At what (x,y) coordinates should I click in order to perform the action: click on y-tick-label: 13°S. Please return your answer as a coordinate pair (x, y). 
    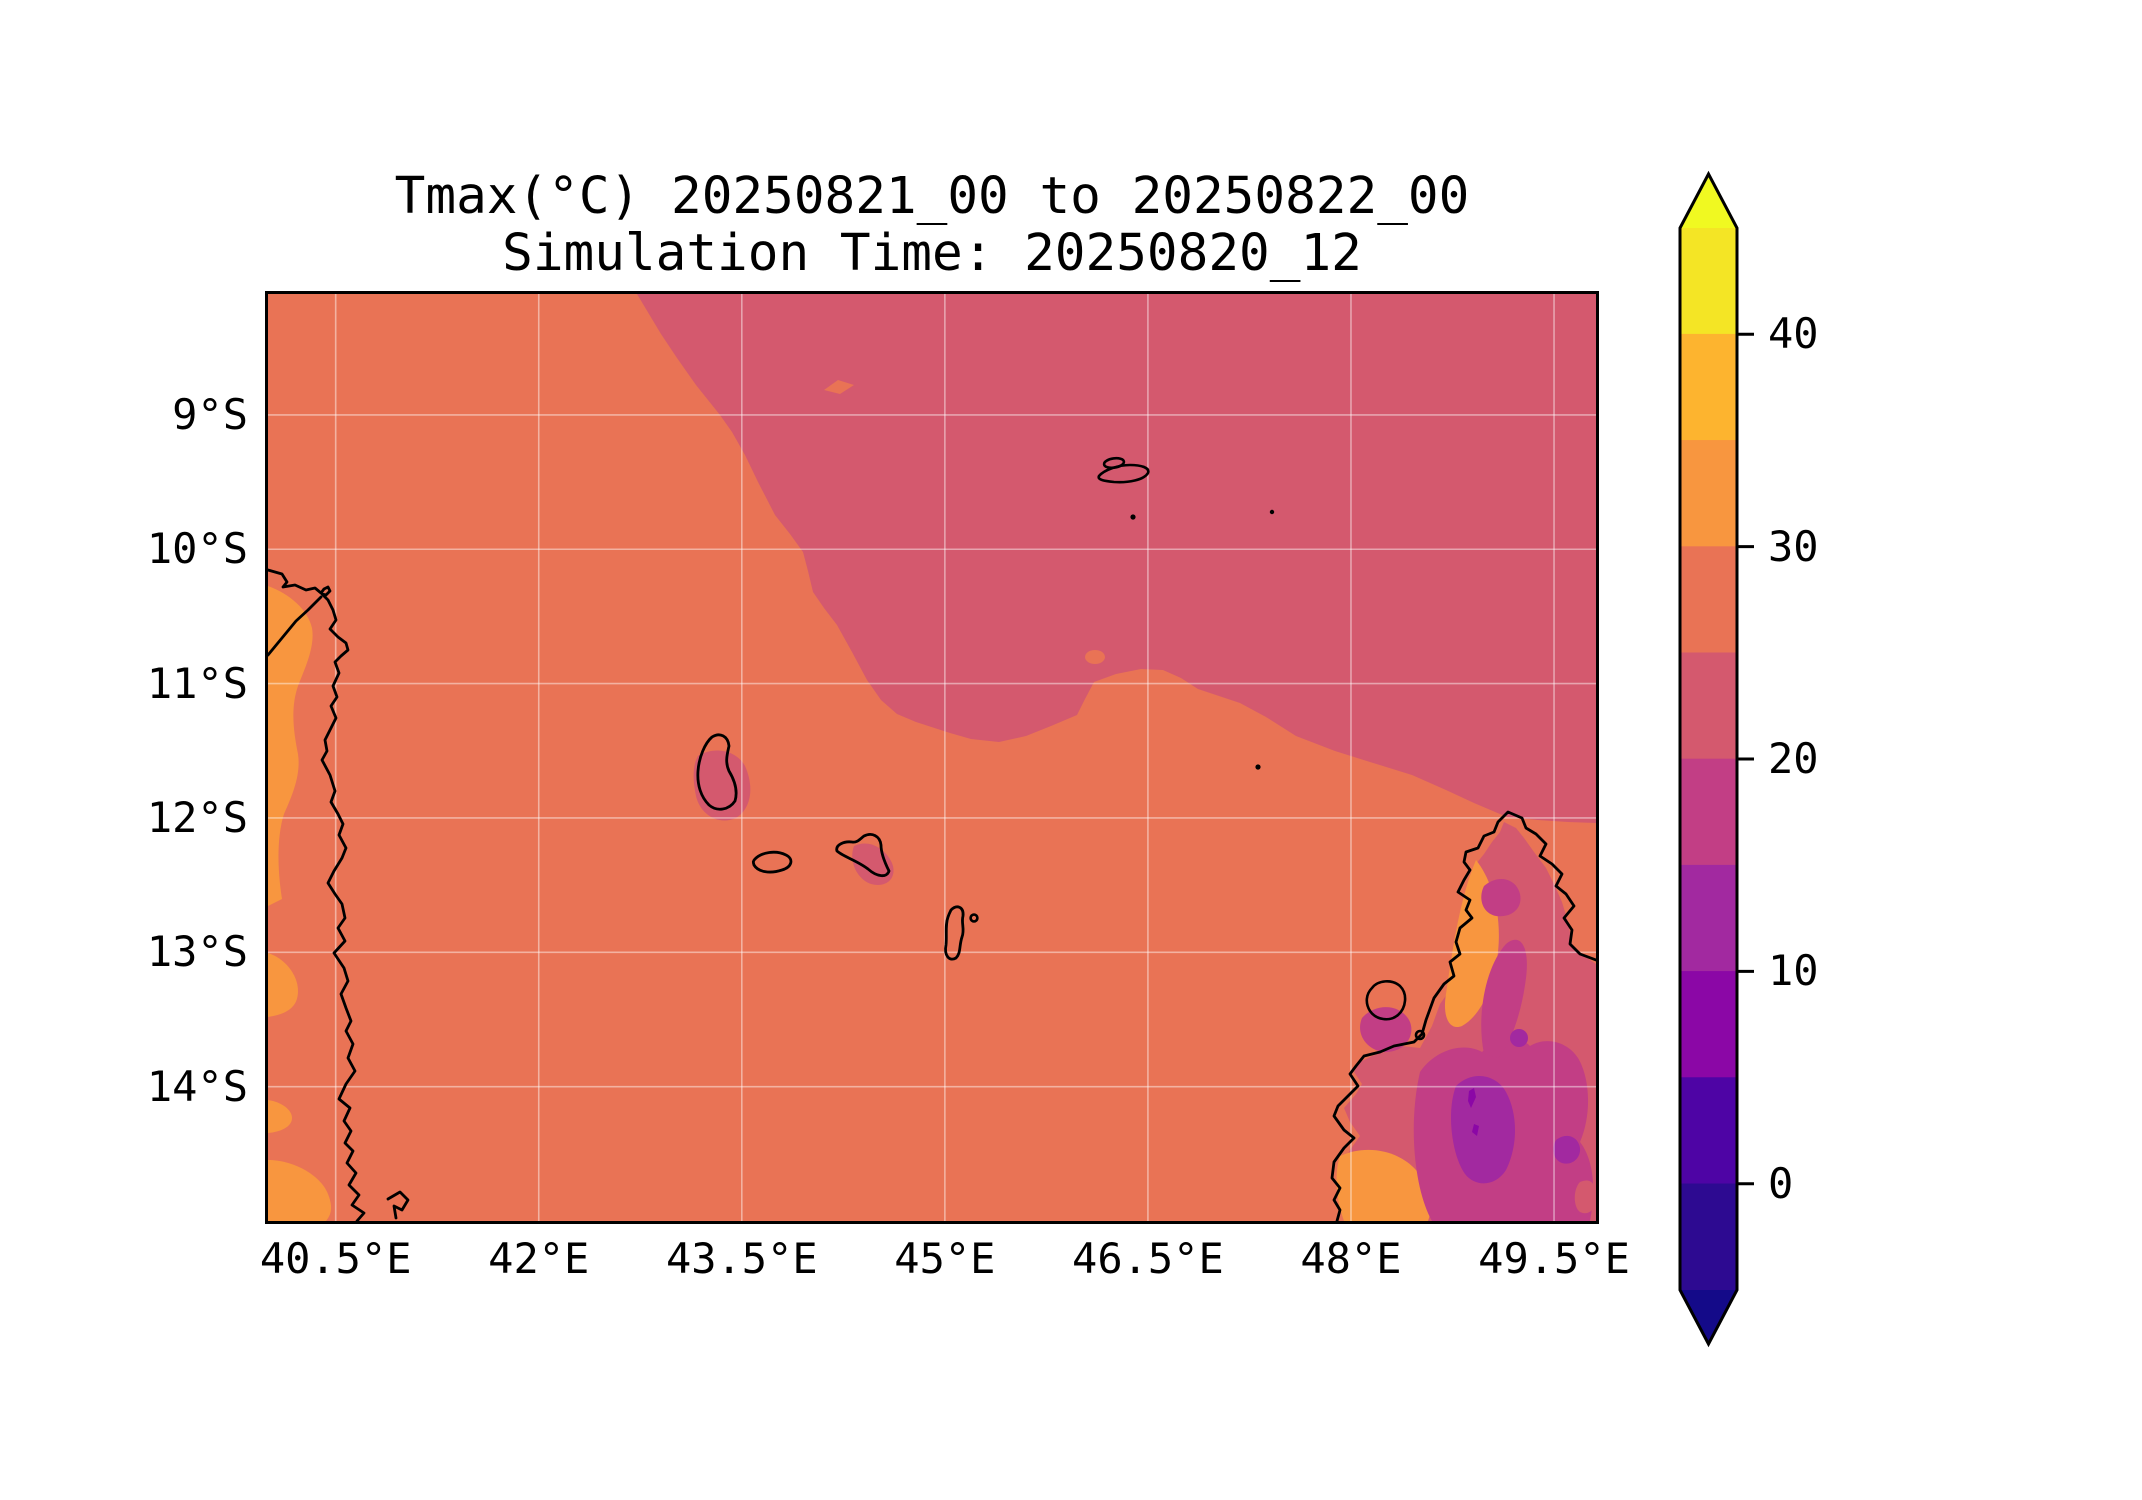
    Looking at the image, I should click on (197, 952).